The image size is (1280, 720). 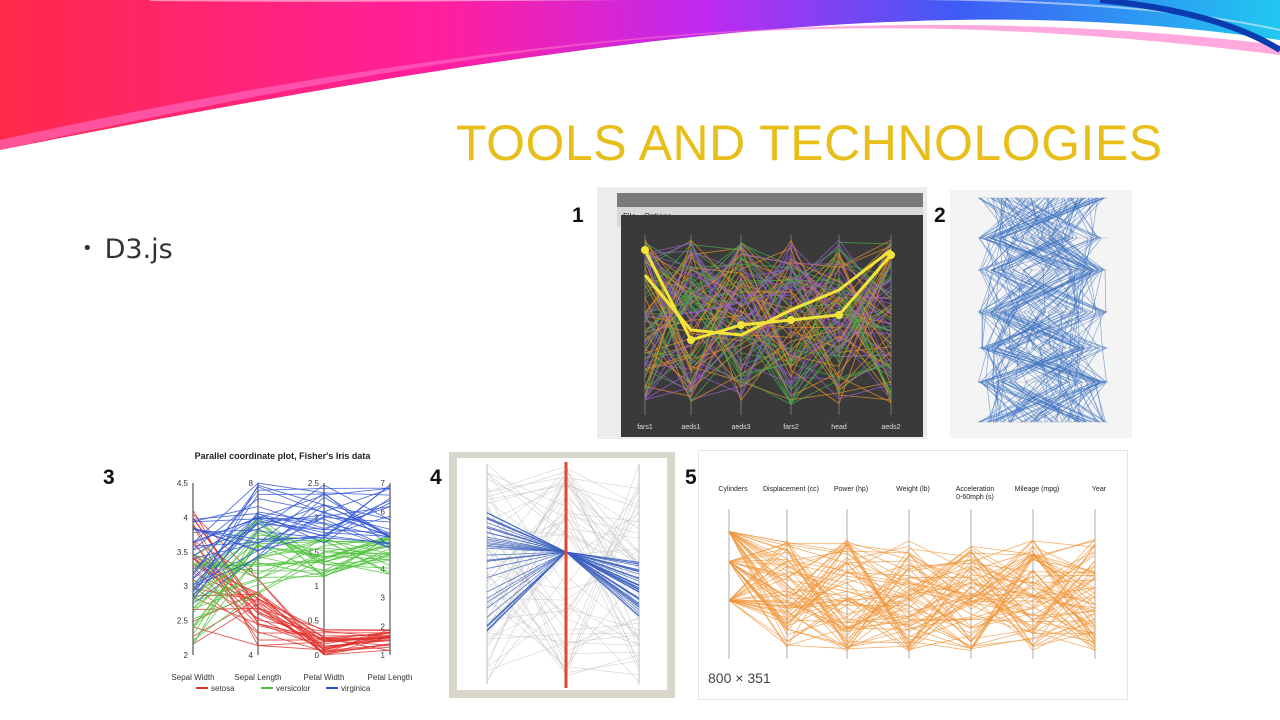 I want to click on axis-label: aeds3, so click(x=740, y=427).